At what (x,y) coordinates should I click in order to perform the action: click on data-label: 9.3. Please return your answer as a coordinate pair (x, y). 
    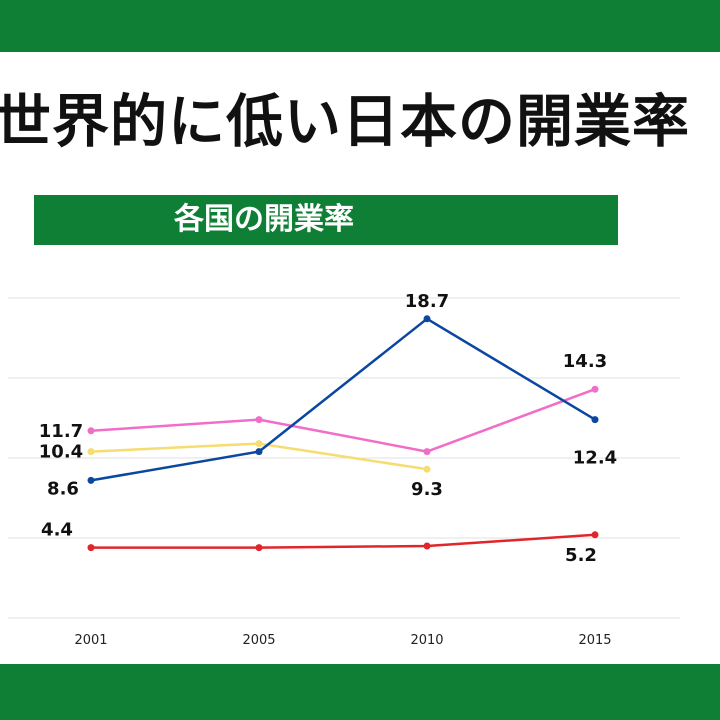
    Looking at the image, I should click on (427, 489).